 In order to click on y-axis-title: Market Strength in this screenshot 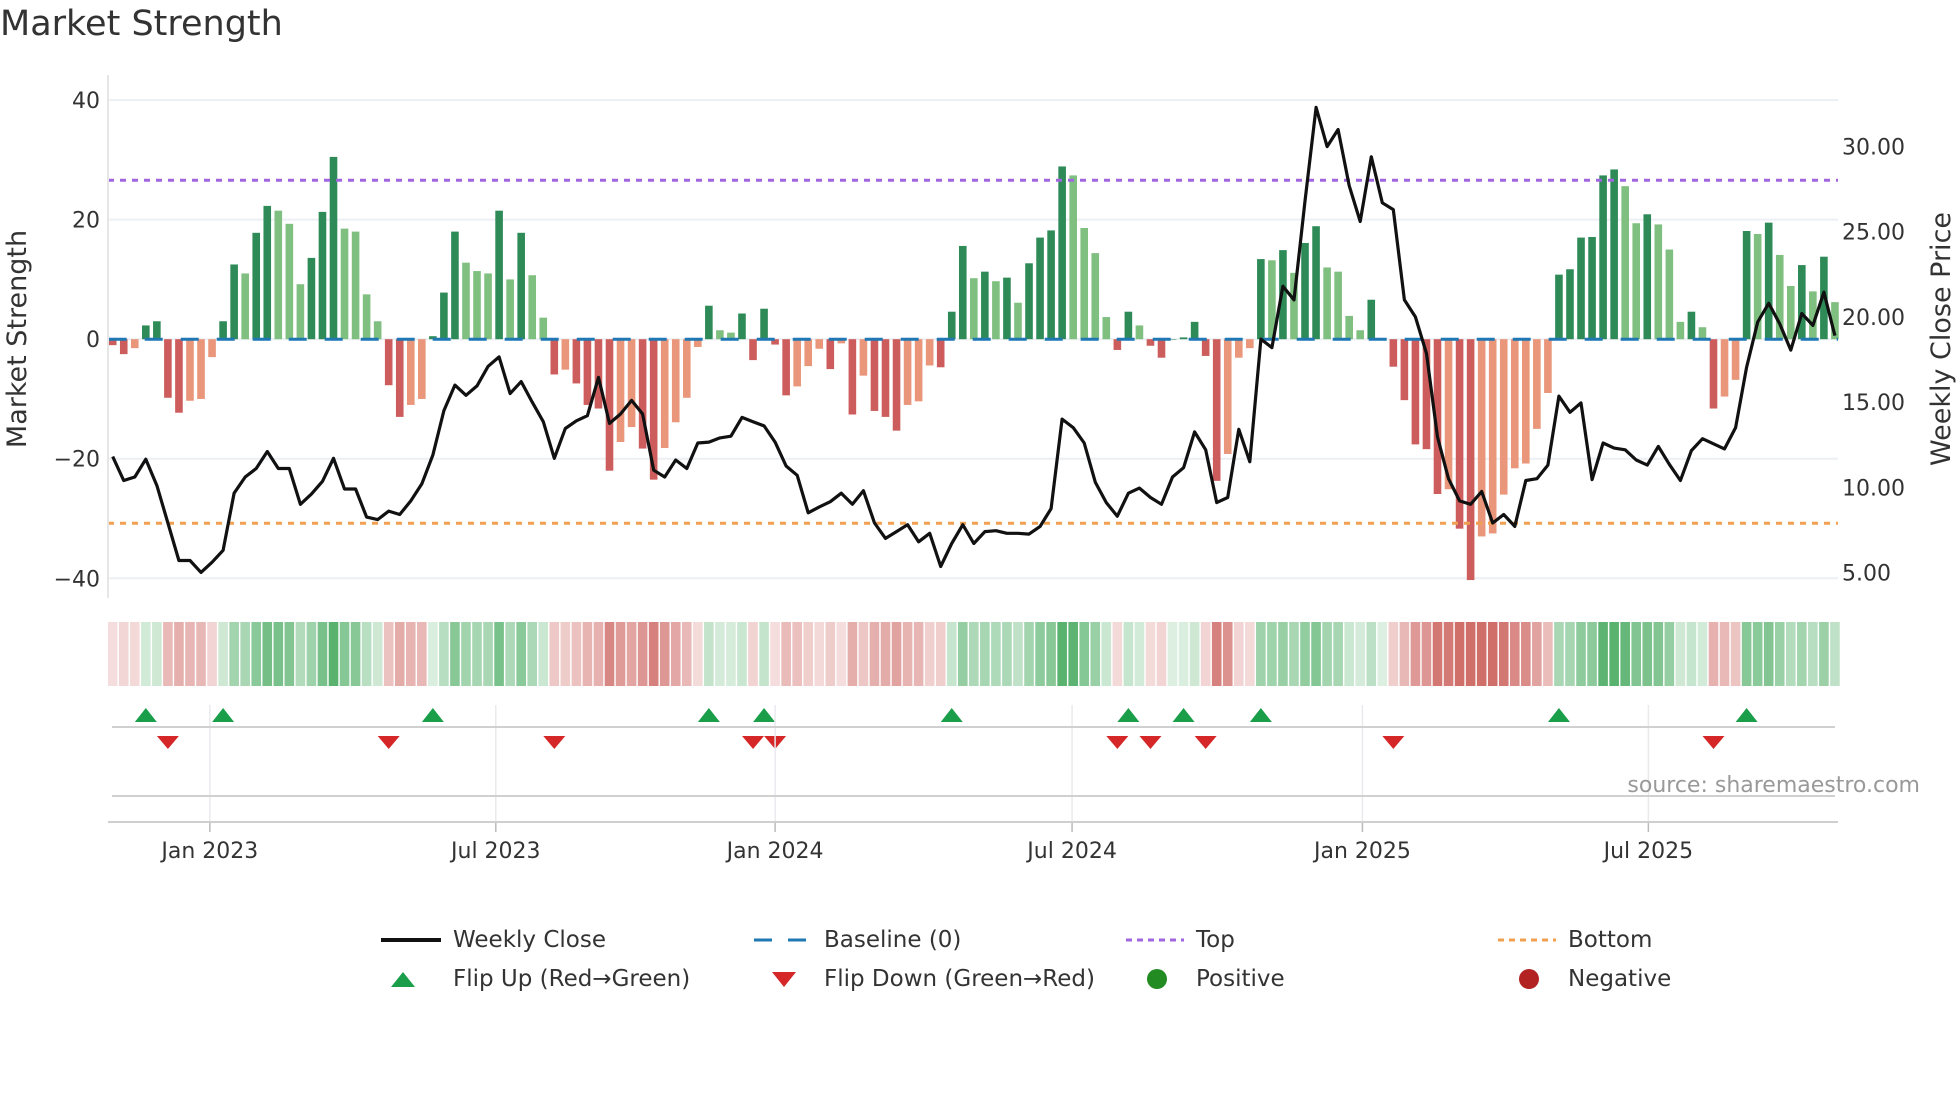, I will do `click(17, 339)`.